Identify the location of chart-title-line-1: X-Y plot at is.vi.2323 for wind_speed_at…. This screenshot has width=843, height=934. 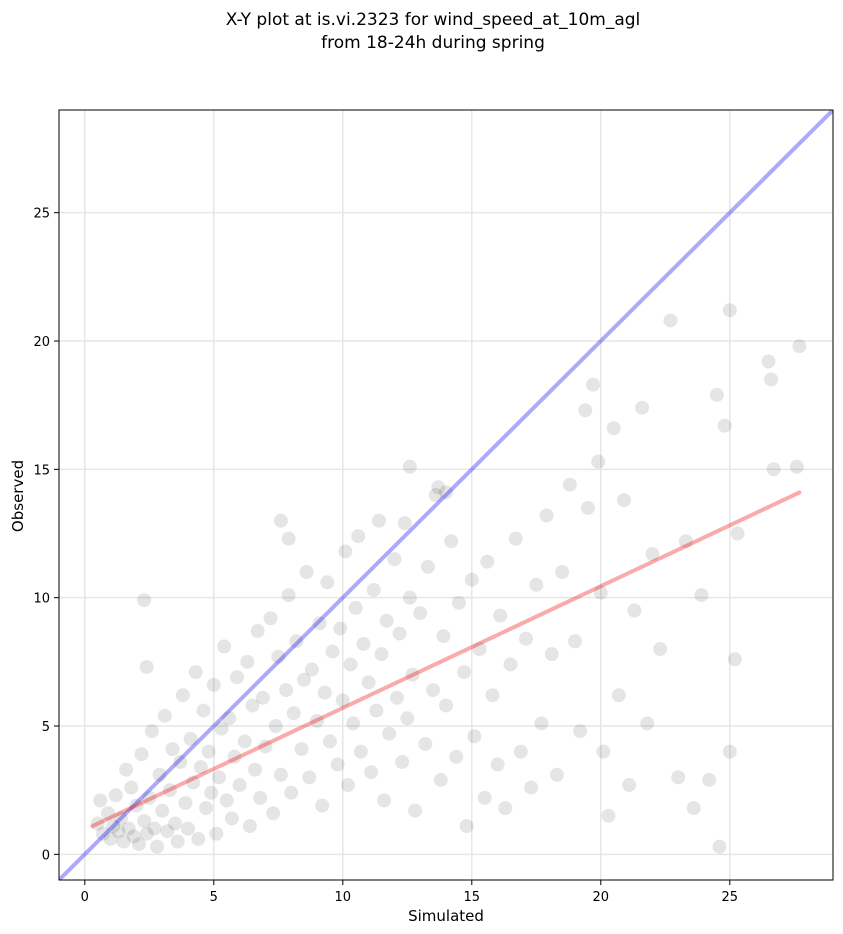
(433, 20).